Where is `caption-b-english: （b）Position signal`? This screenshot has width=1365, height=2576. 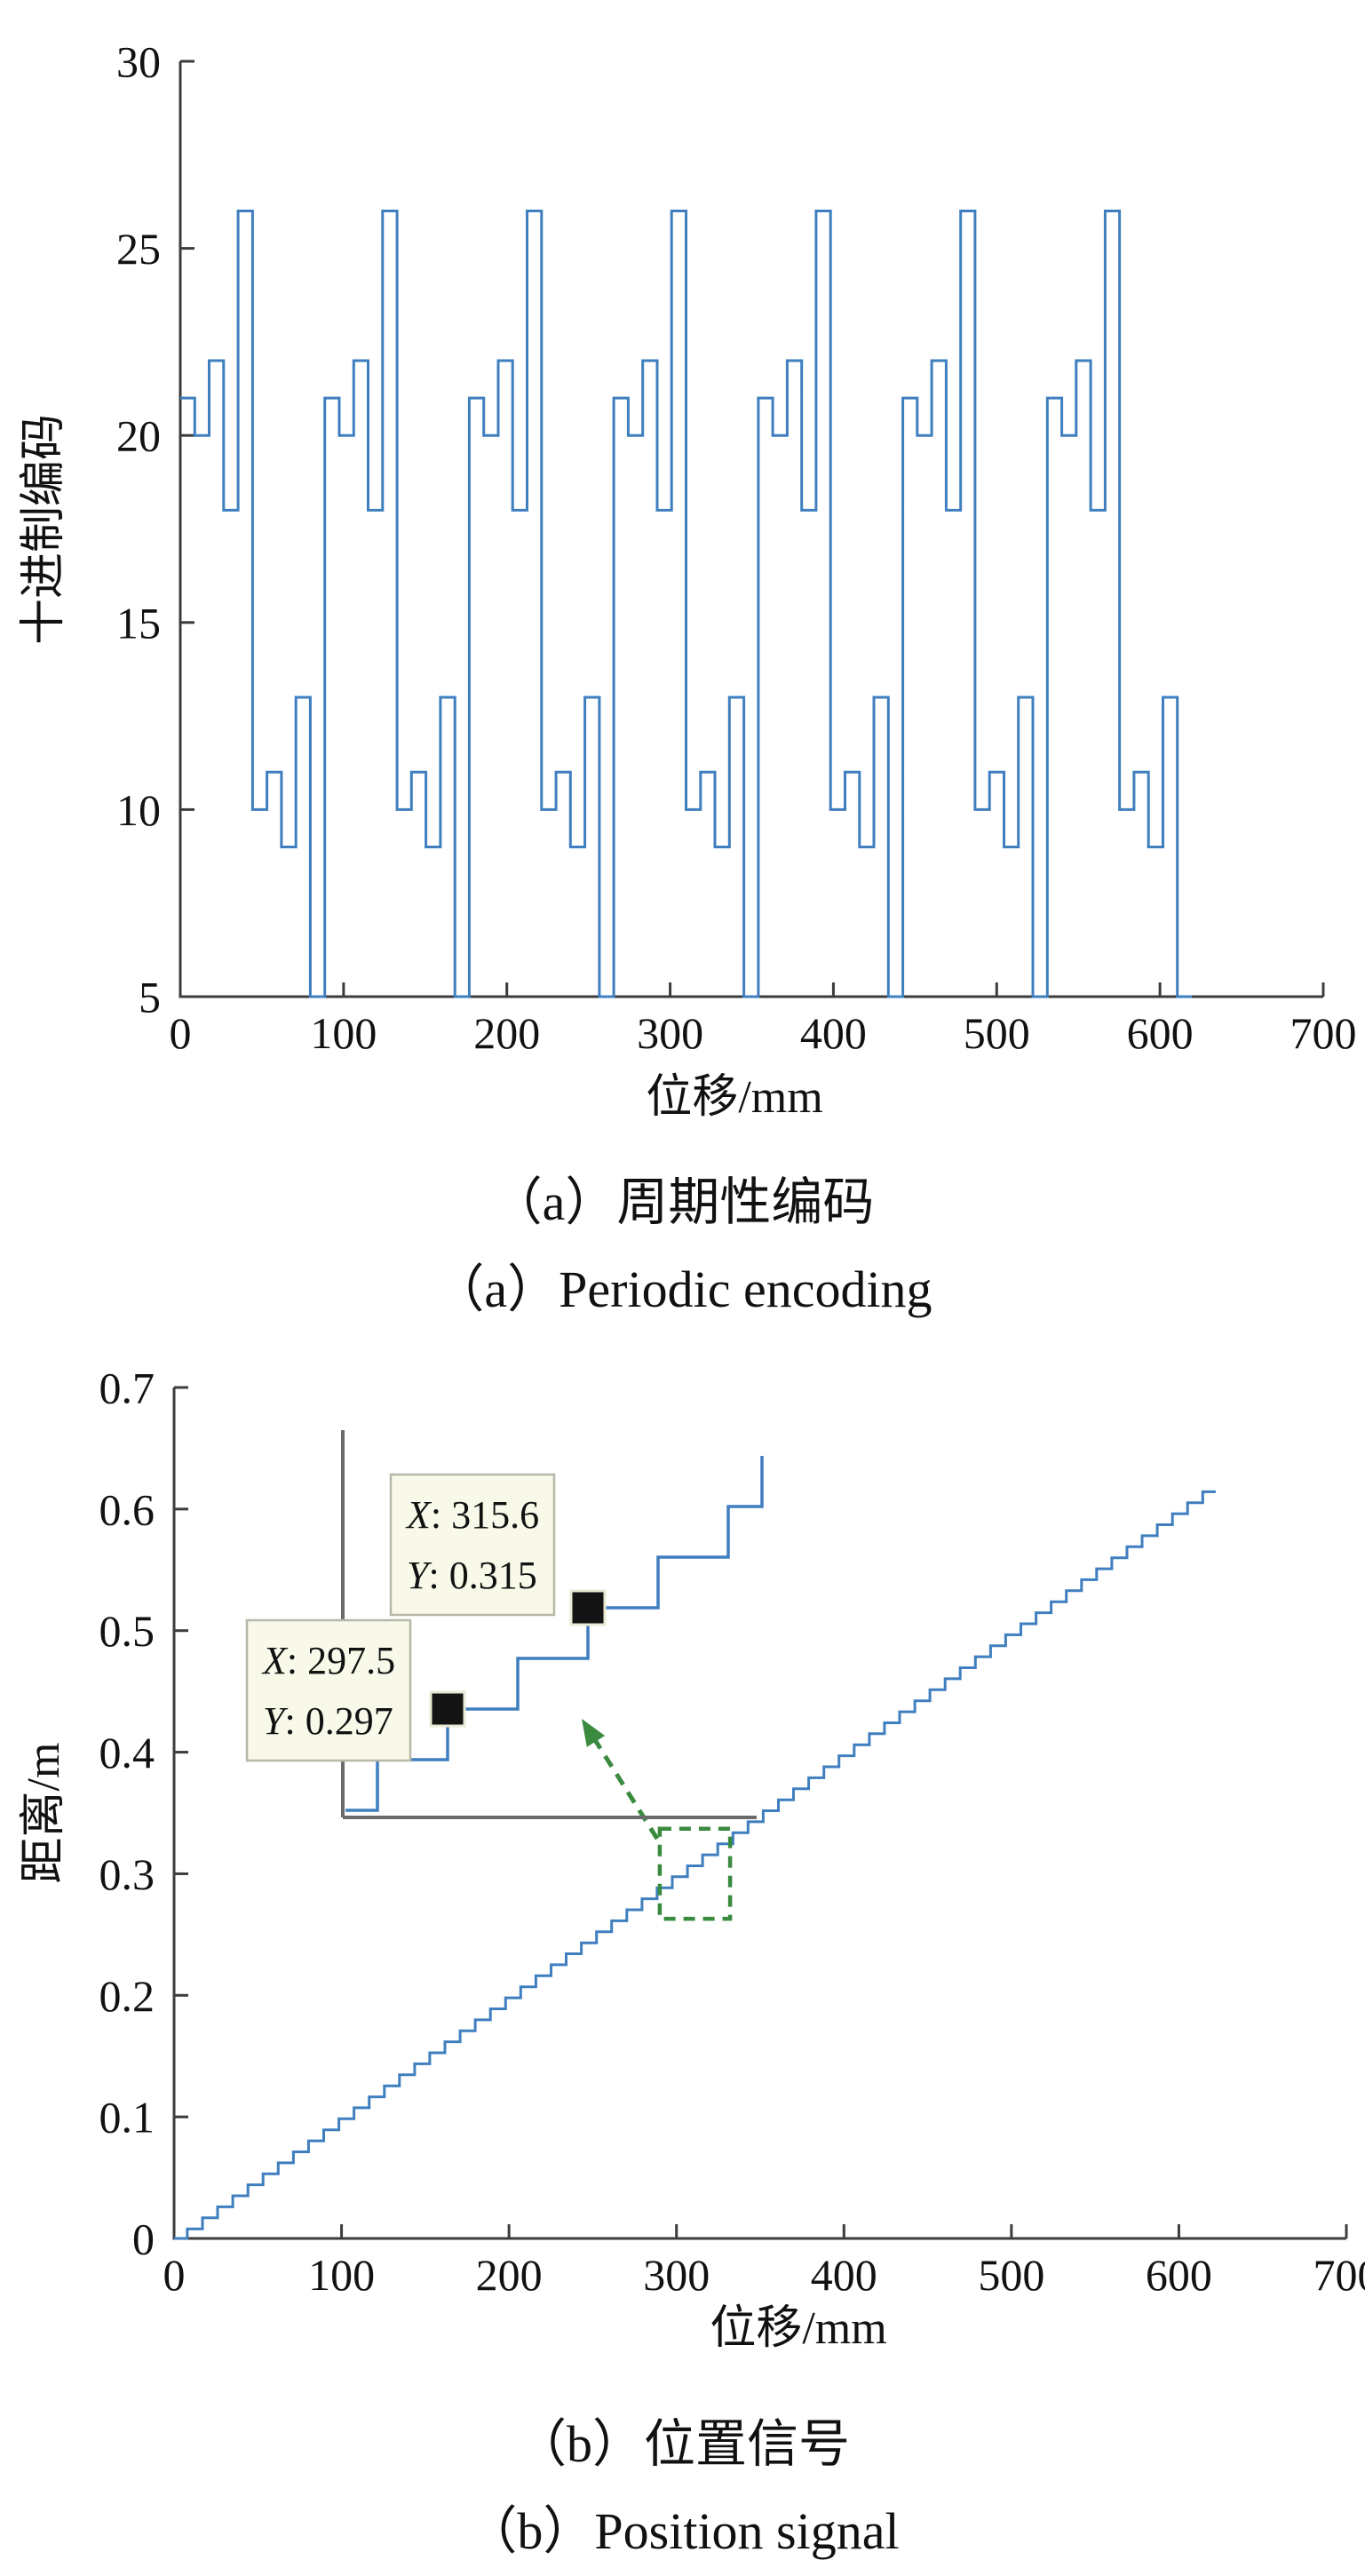
caption-b-english: （b）Position signal is located at coordinates (682, 2531).